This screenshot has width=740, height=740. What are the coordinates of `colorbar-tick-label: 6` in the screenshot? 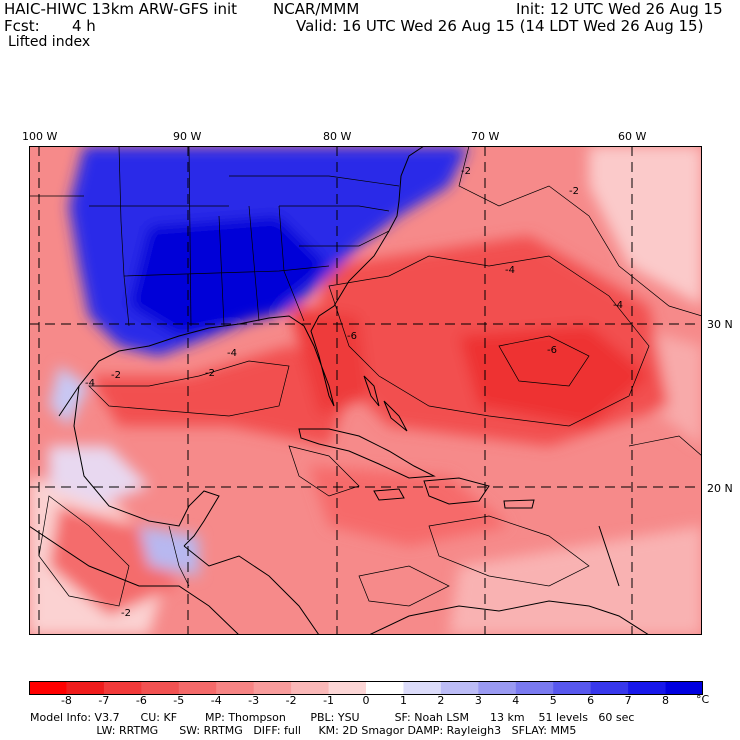 It's located at (591, 700).